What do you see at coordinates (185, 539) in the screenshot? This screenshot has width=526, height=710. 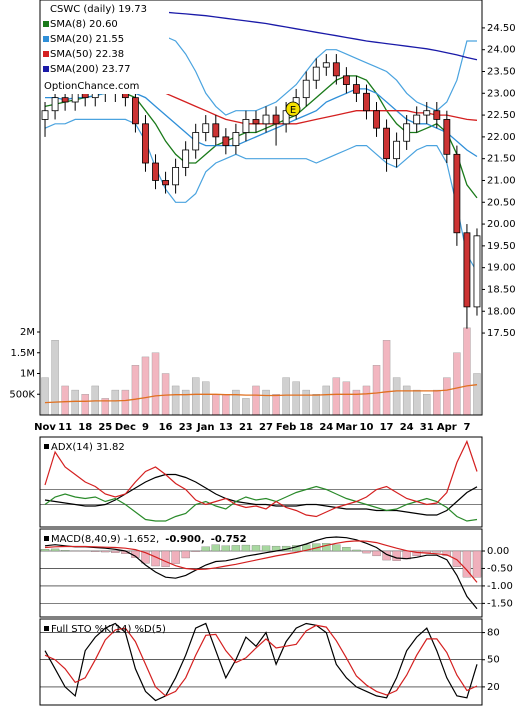 I see `legend-label: -0.900,` at bounding box center [185, 539].